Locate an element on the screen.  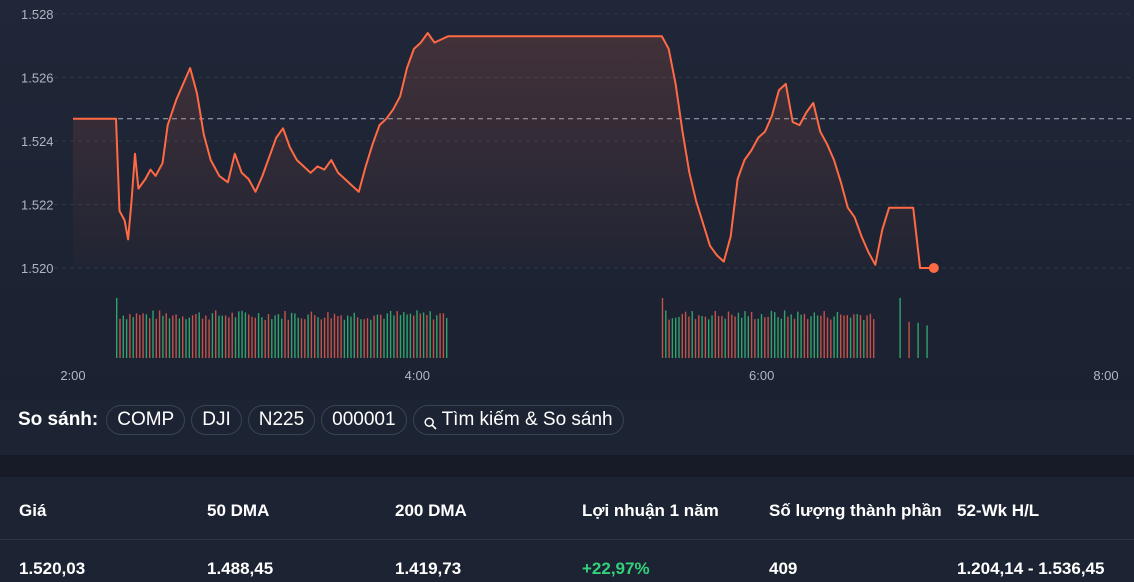
x-tick-label: 6:00 is located at coordinates (761, 375).